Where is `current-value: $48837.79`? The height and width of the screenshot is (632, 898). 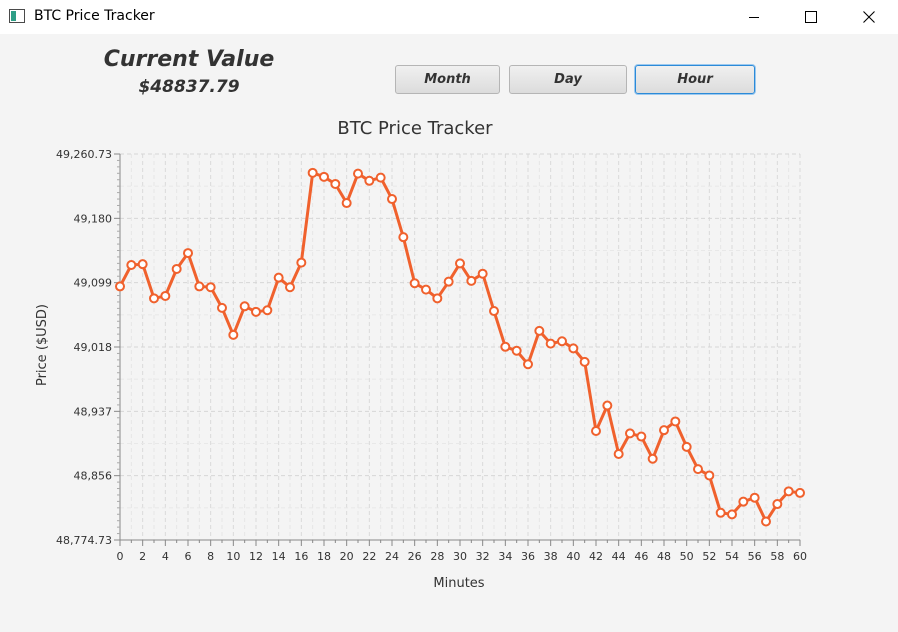 current-value: $48837.79 is located at coordinates (189, 87).